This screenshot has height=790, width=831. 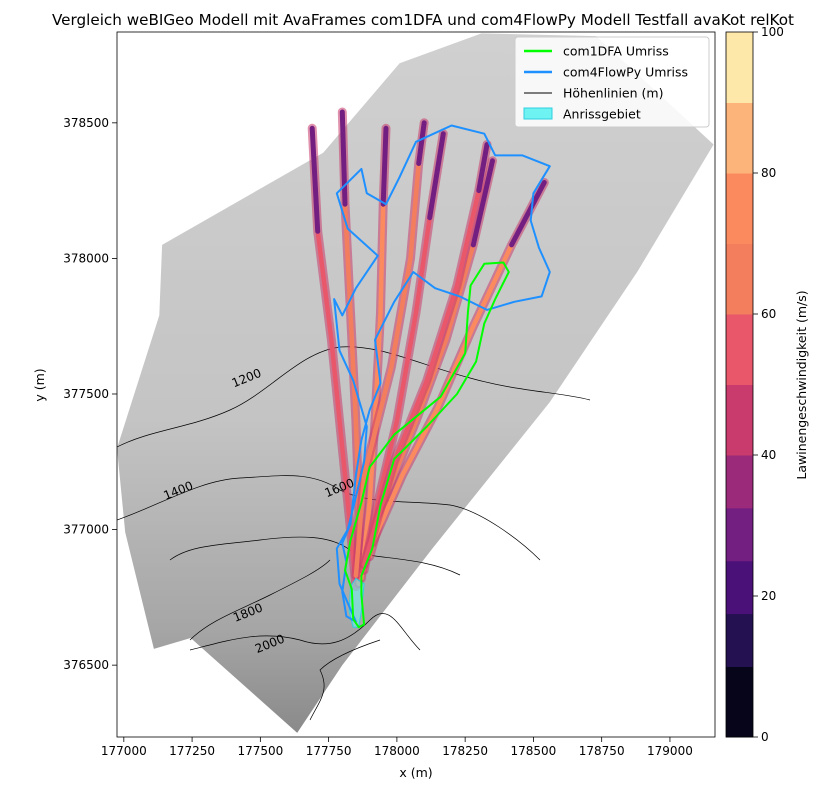 I want to click on y-tick-label: 377000, so click(x=86, y=530).